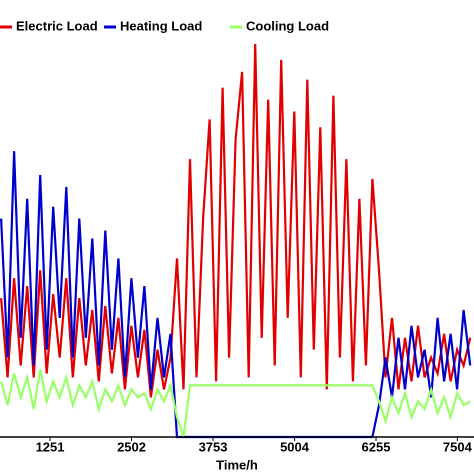 The image size is (474, 474). Describe the element at coordinates (131, 446) in the screenshot. I see `x-tick-label: 2502` at that location.